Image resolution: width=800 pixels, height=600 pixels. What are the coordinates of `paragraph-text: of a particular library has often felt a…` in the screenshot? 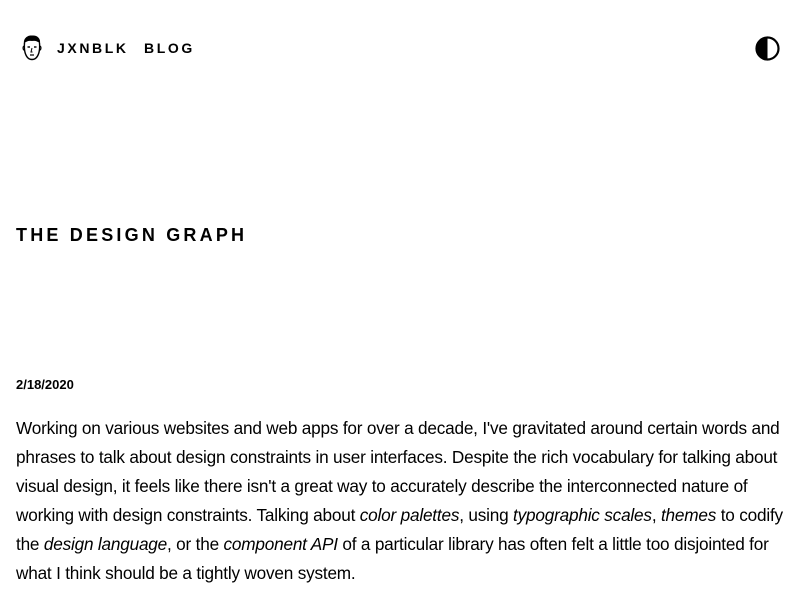 It's located at (392, 558).